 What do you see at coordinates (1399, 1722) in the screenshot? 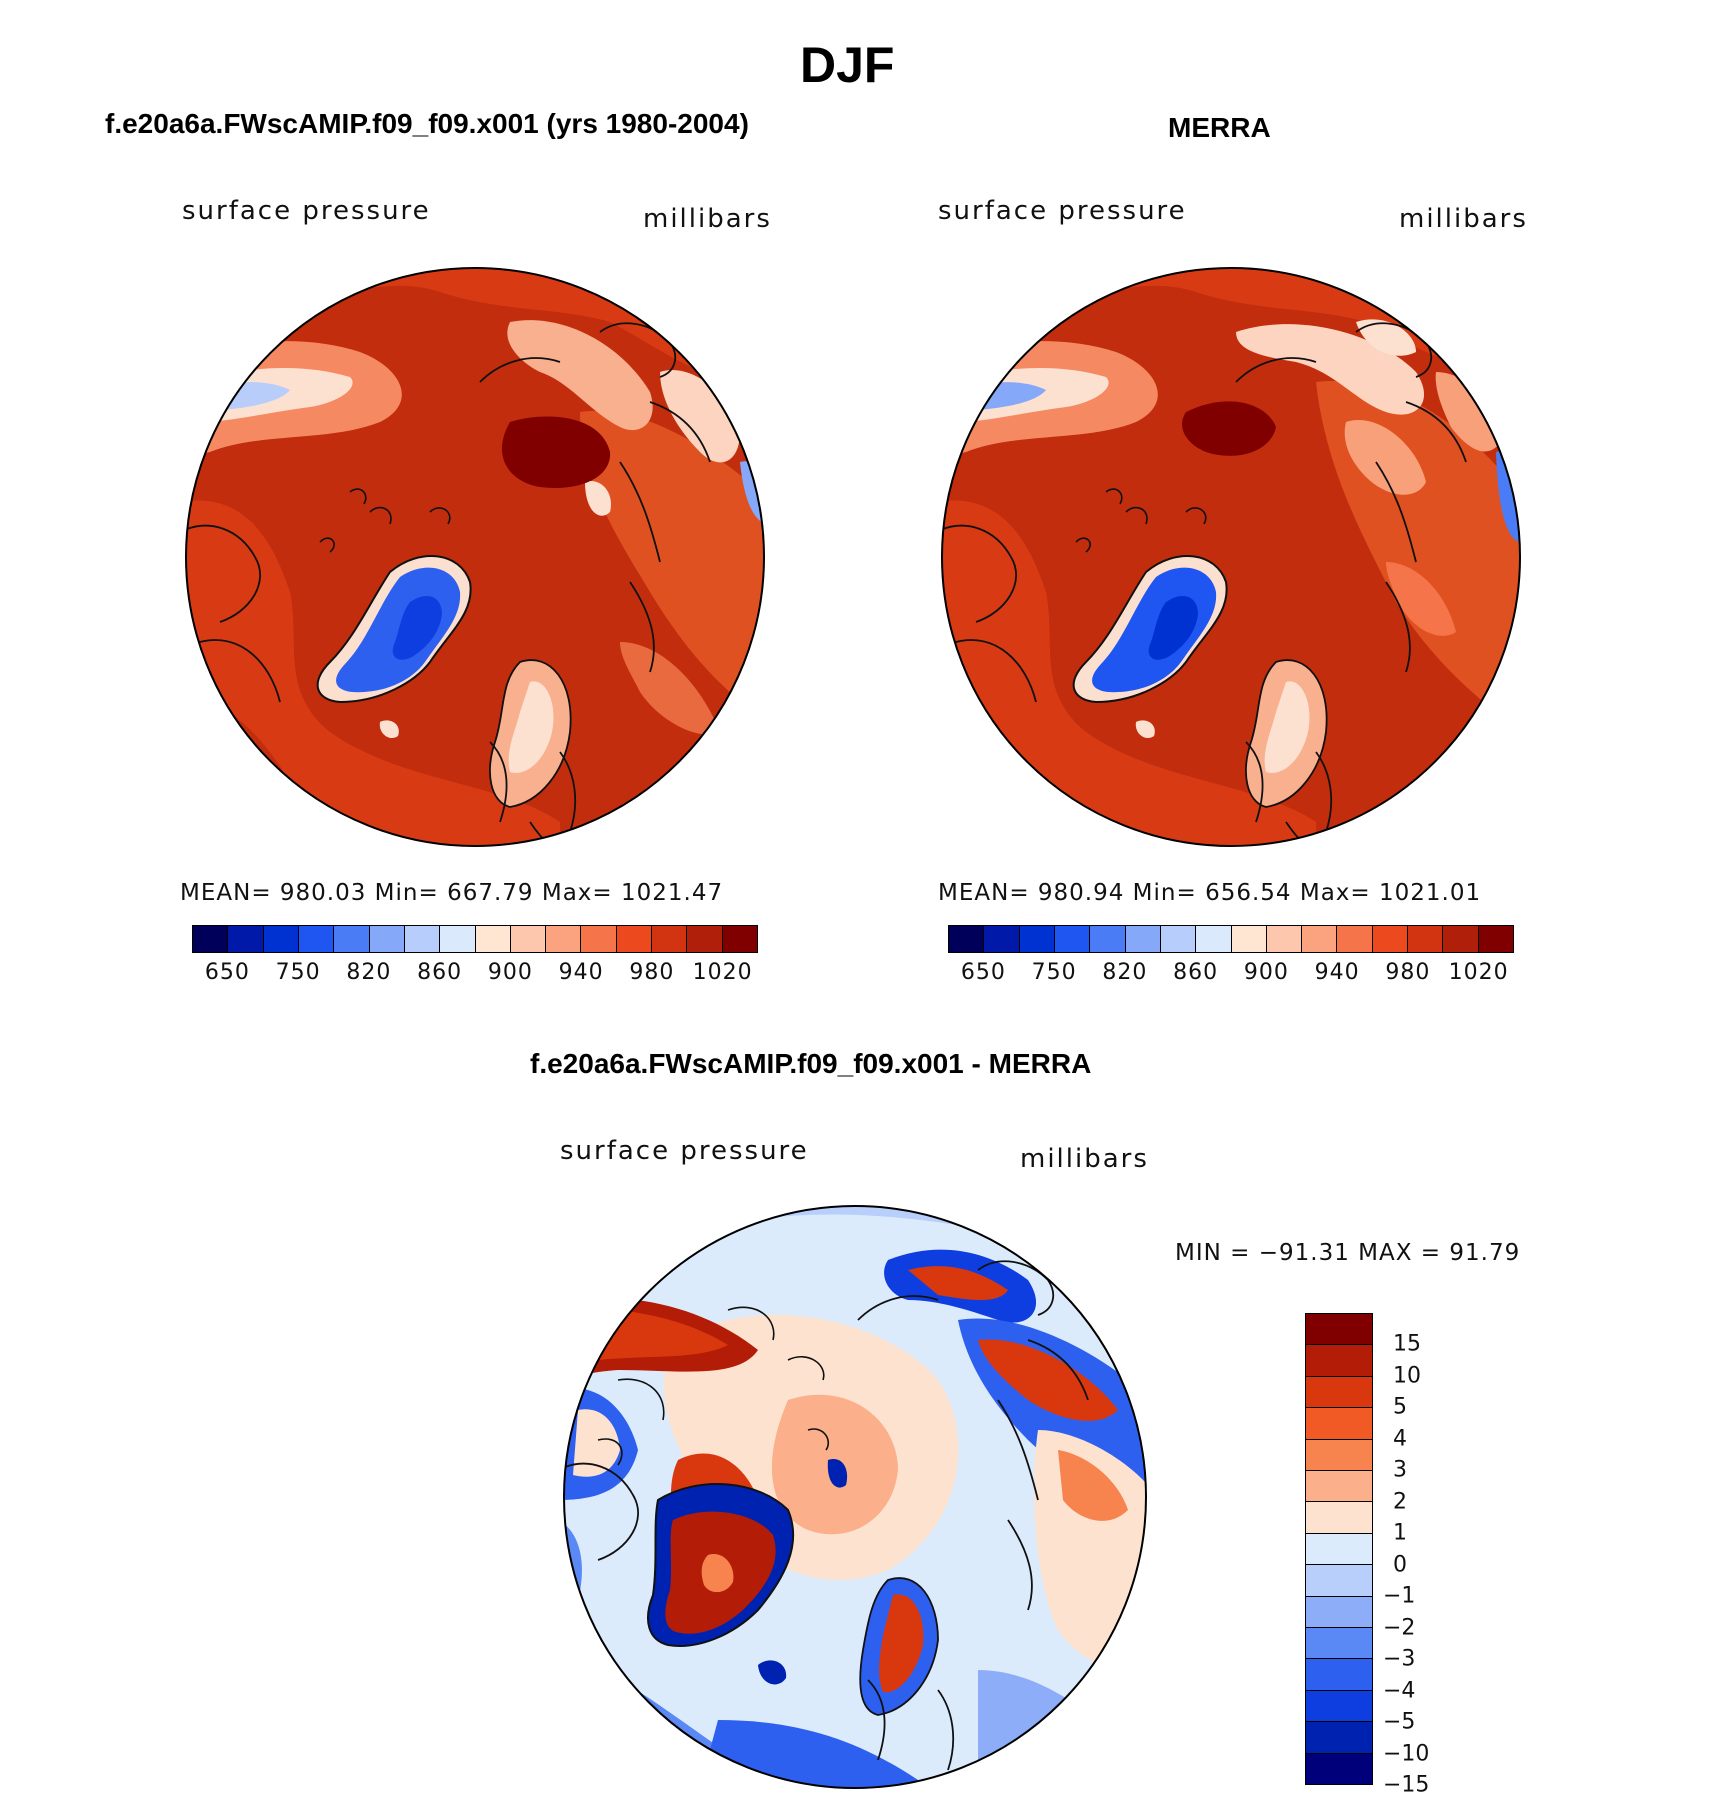
I see `colorbar-tick-label: −5` at bounding box center [1399, 1722].